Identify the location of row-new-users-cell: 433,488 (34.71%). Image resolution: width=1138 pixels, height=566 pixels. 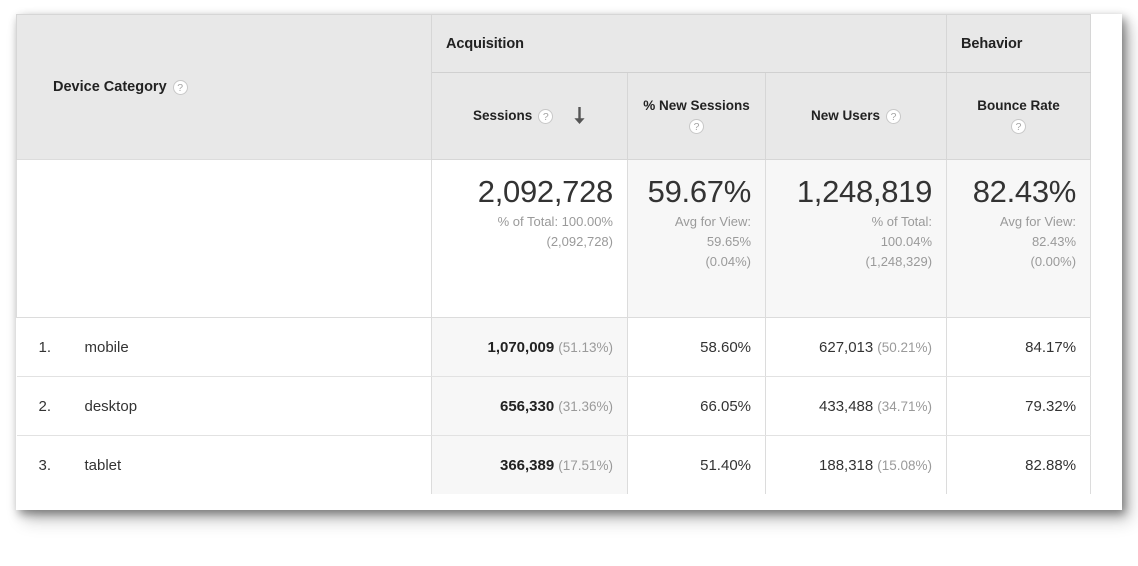
(856, 406).